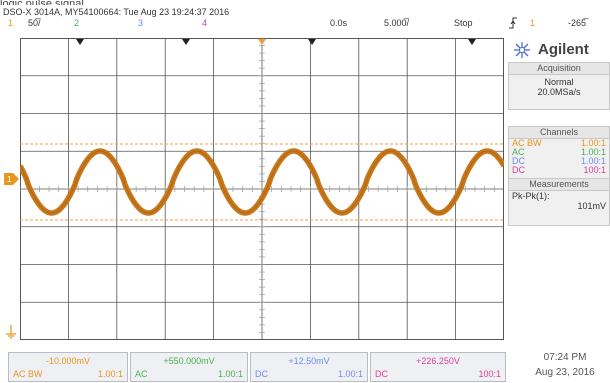  Describe the element at coordinates (11, 23) in the screenshot. I see `ch1-number: 1` at that location.